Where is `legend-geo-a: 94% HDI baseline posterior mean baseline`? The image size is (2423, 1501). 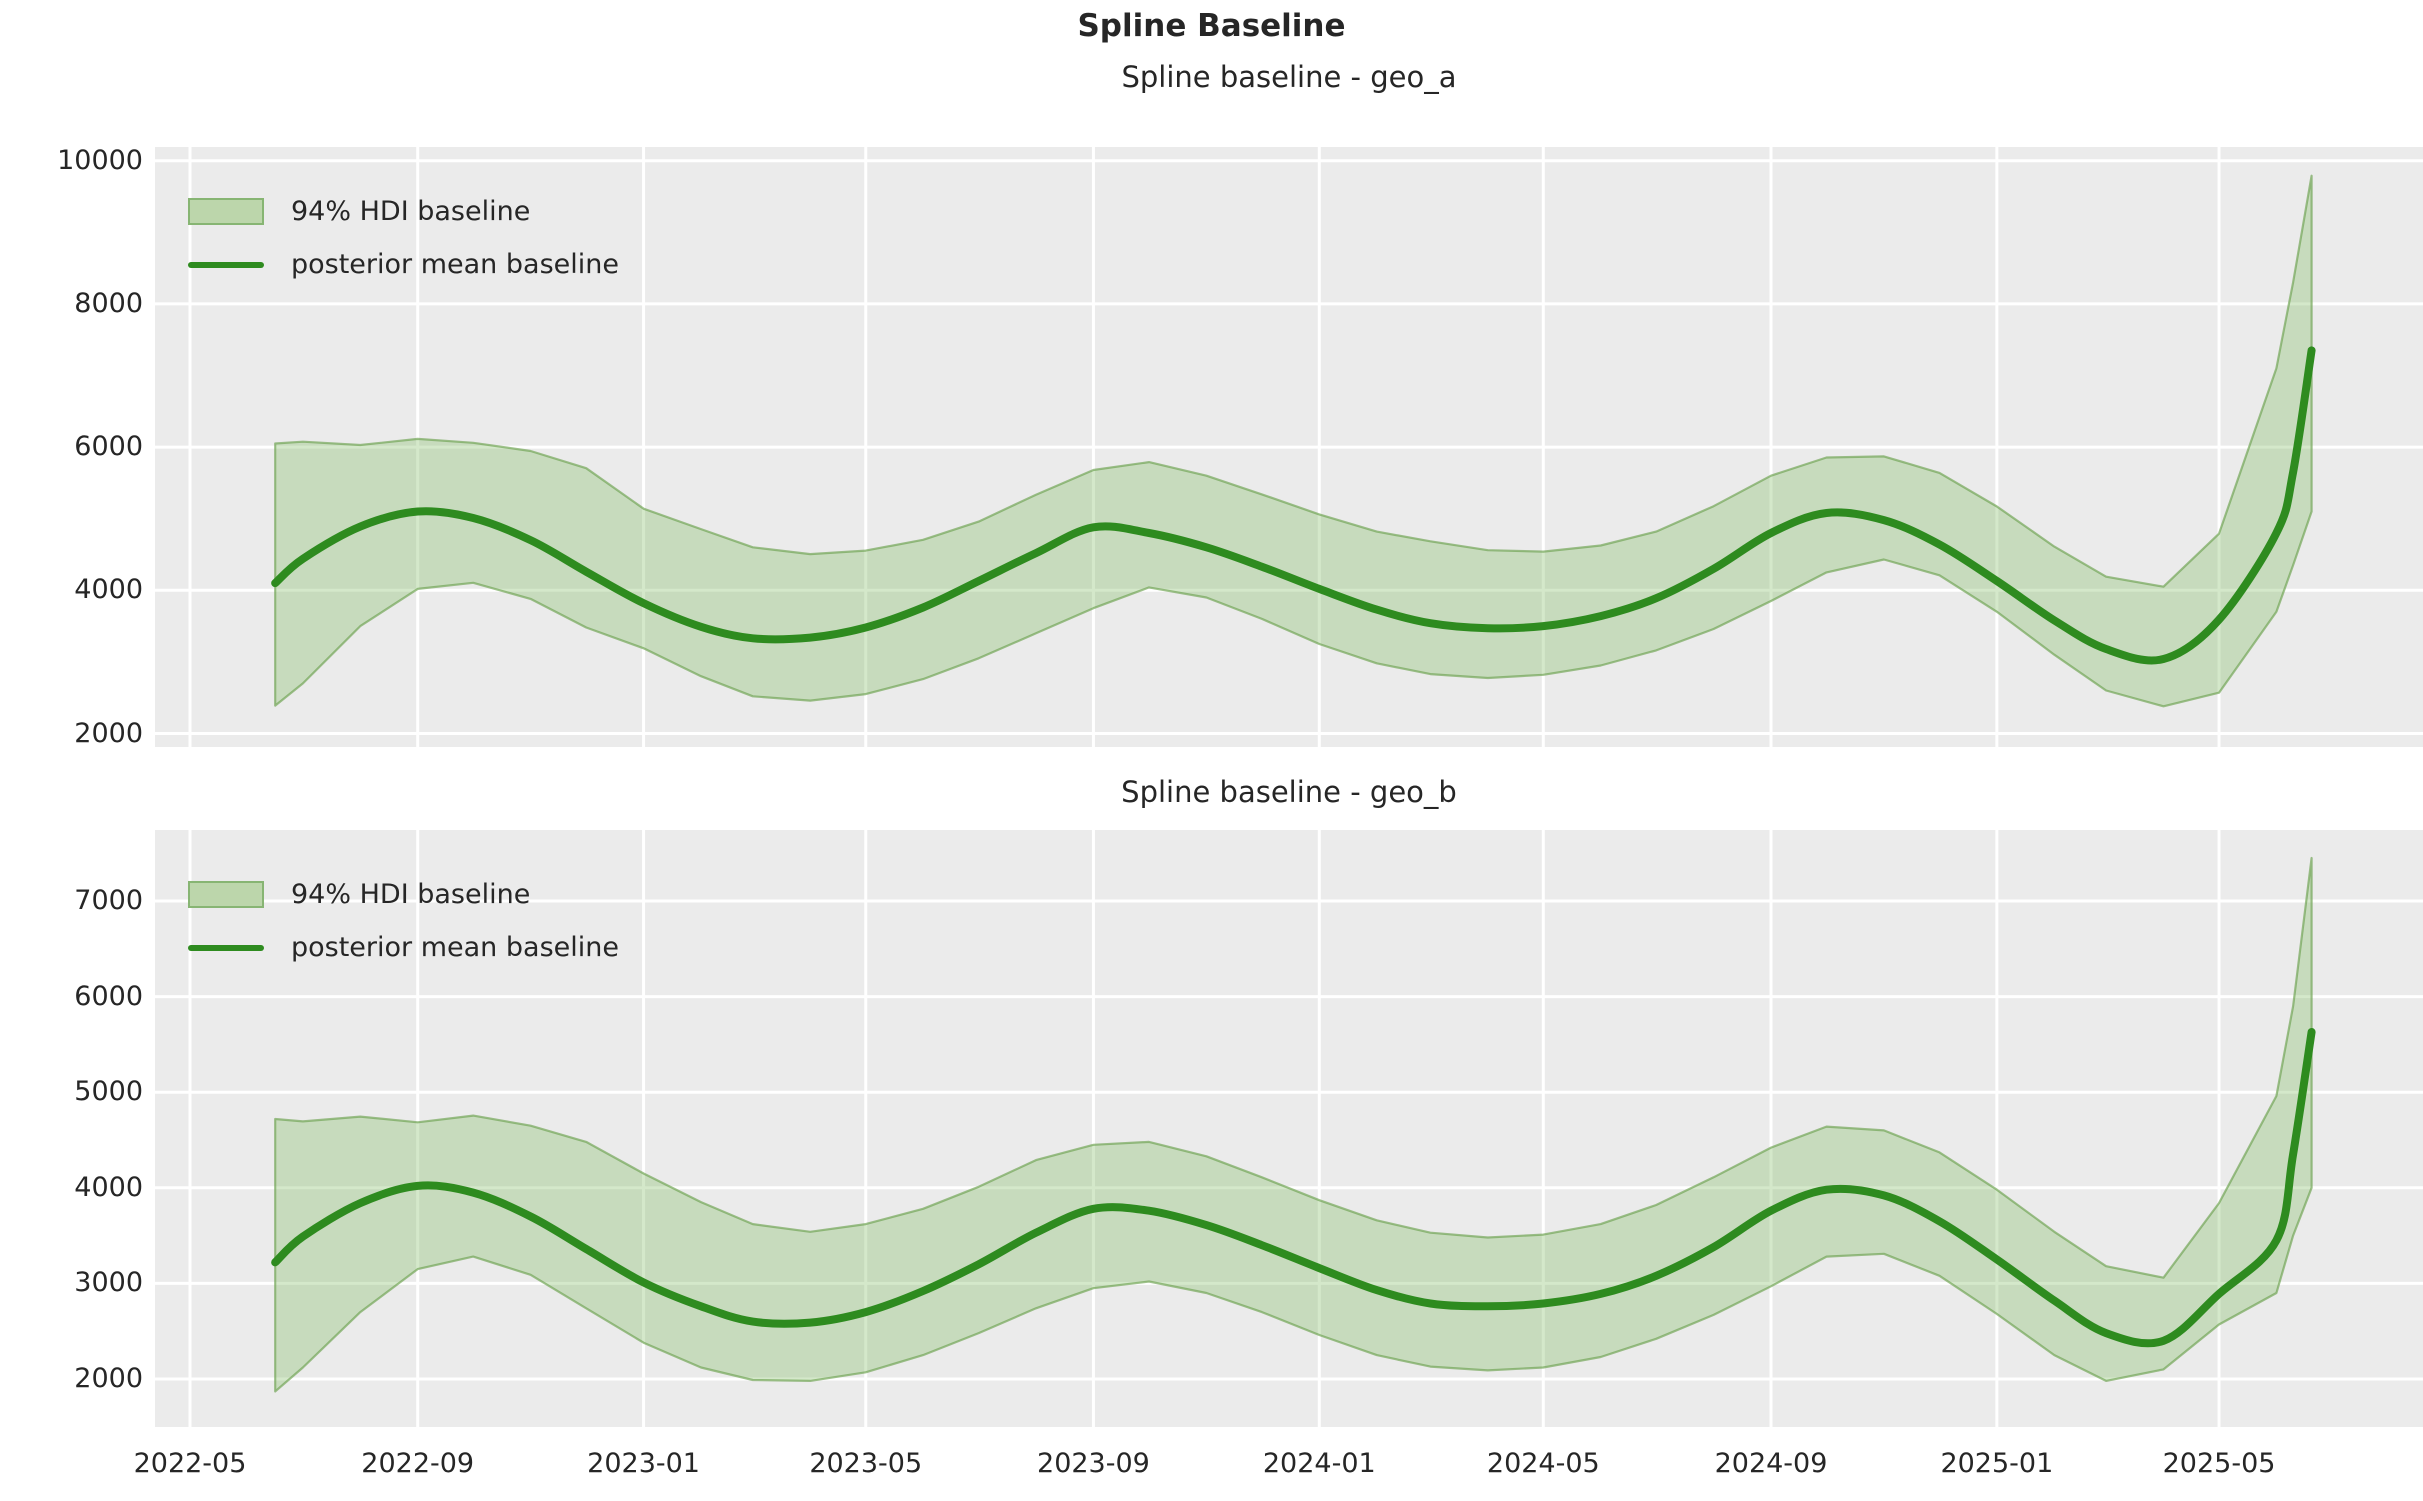
legend-geo-a: 94% HDI baseline posterior mean baseline is located at coordinates (403, 238).